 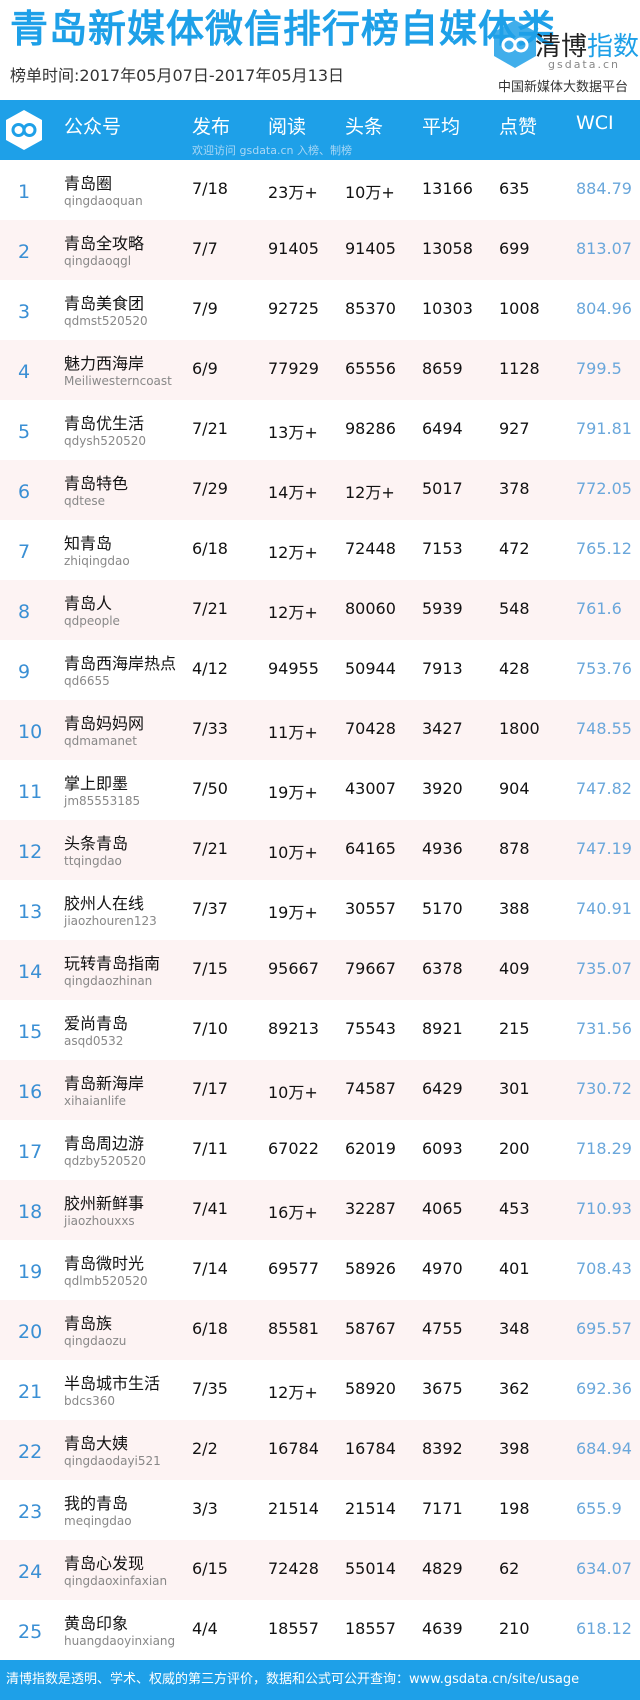 What do you see at coordinates (293, 1092) in the screenshot?
I see `read-count: 10万+` at bounding box center [293, 1092].